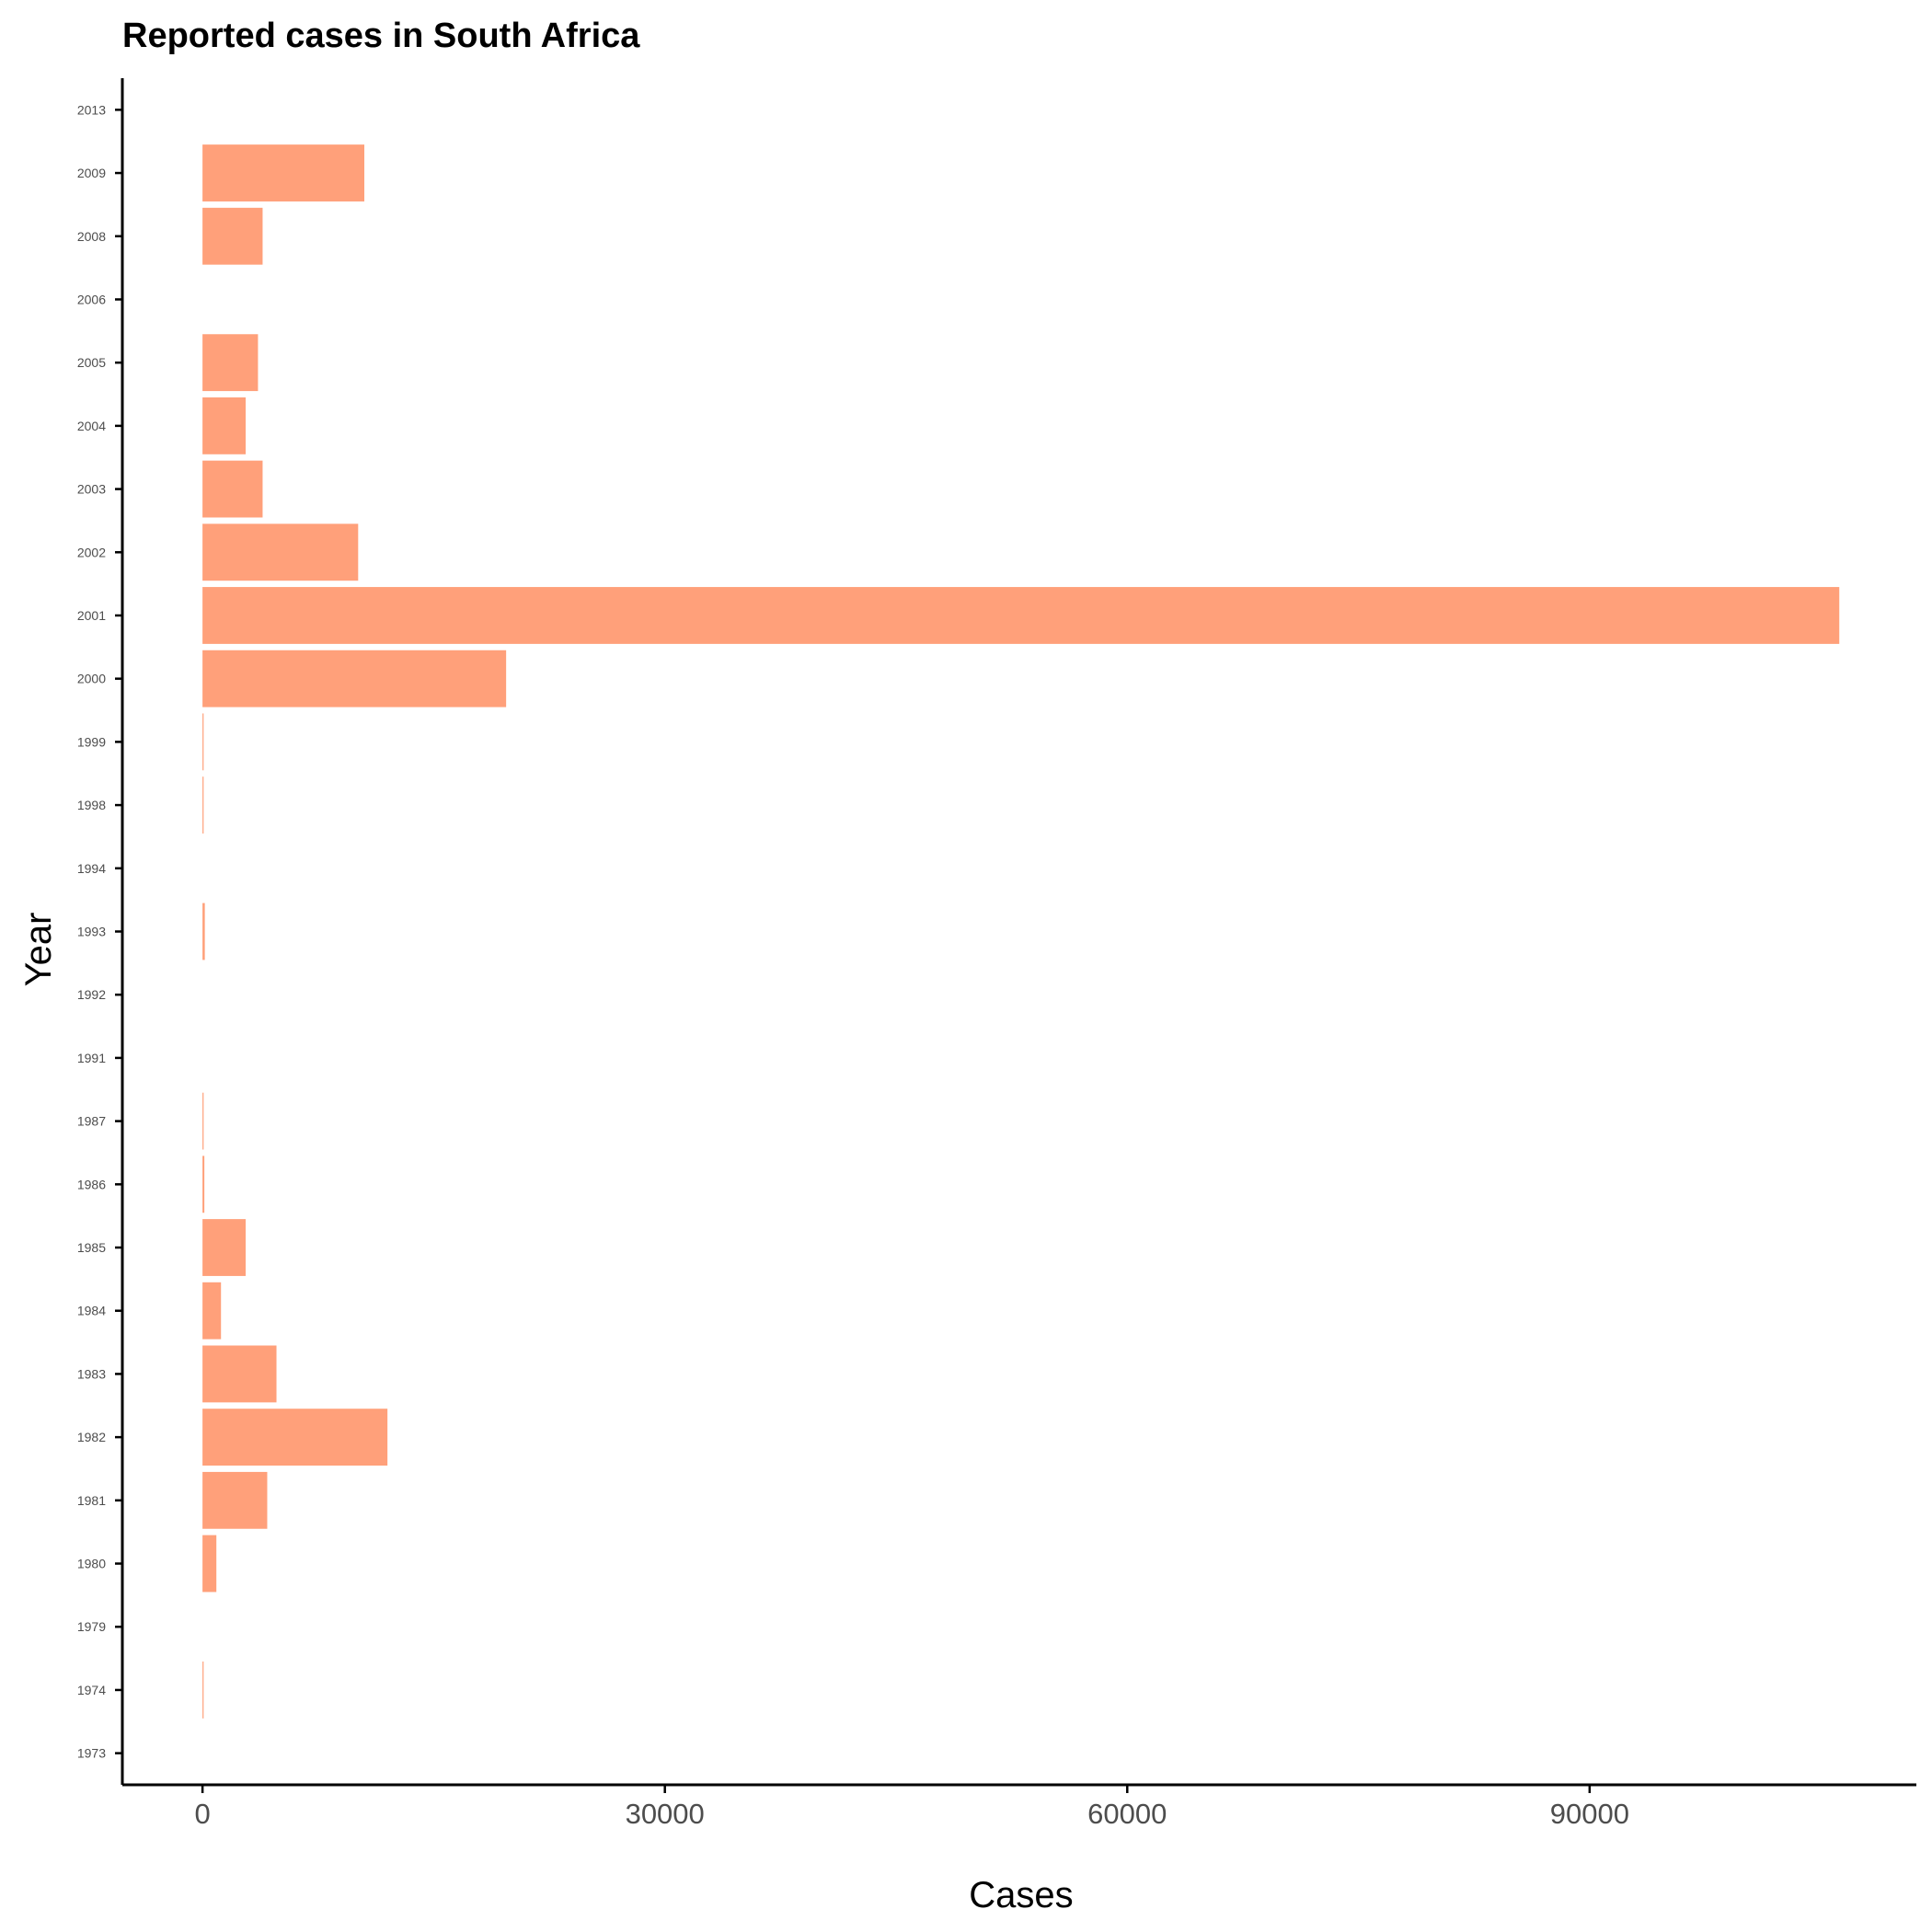 Image resolution: width=1932 pixels, height=1932 pixels. I want to click on y-tick-label-2001: 2001, so click(91, 615).